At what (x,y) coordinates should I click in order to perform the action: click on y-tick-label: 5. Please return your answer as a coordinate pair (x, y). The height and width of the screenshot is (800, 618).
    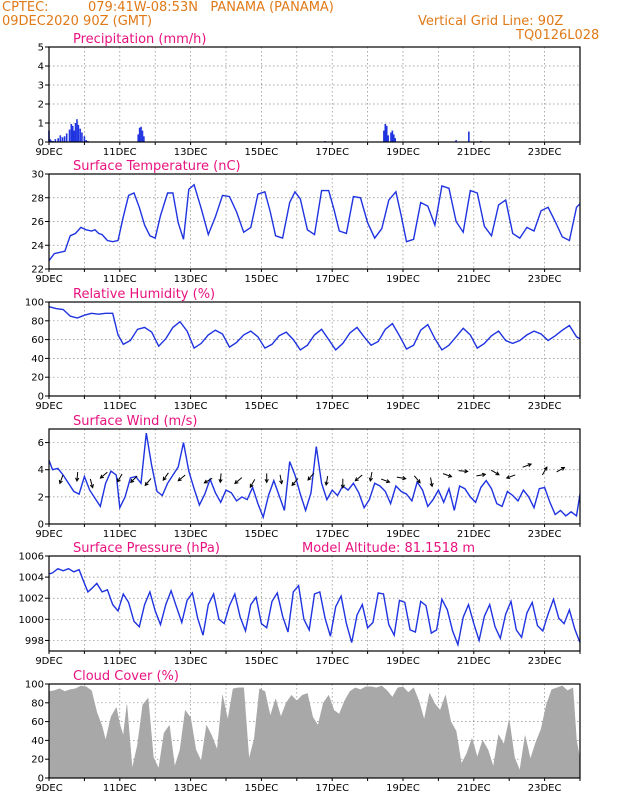
    Looking at the image, I should click on (41, 48).